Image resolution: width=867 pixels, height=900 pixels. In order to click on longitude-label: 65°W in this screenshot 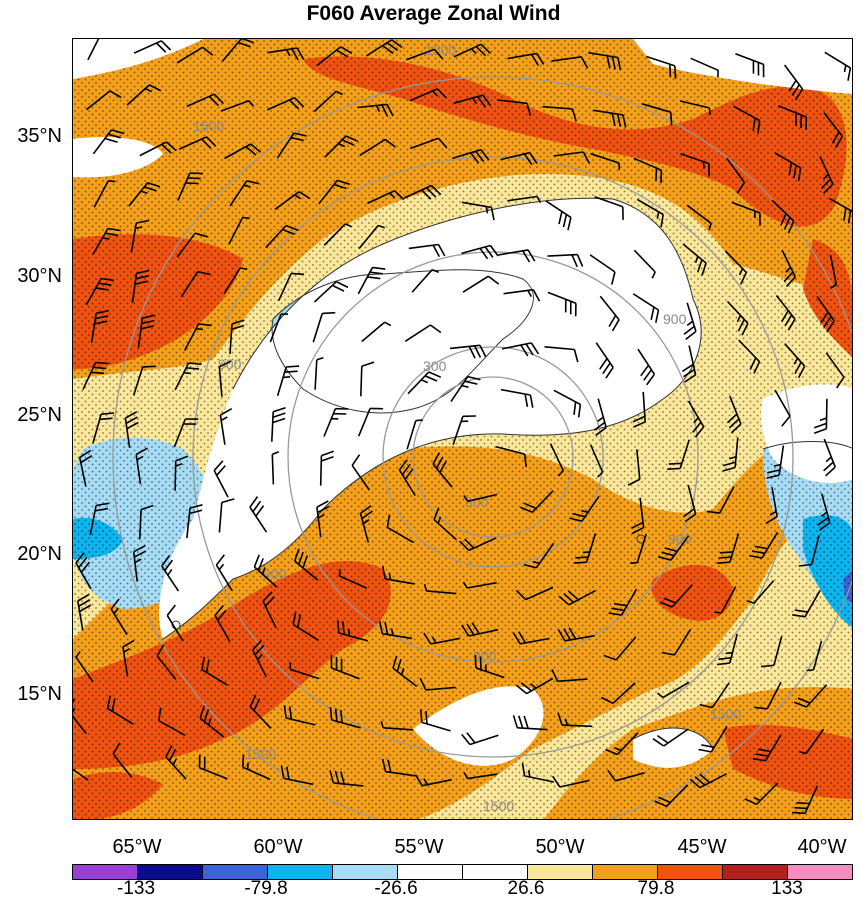, I will do `click(137, 847)`.